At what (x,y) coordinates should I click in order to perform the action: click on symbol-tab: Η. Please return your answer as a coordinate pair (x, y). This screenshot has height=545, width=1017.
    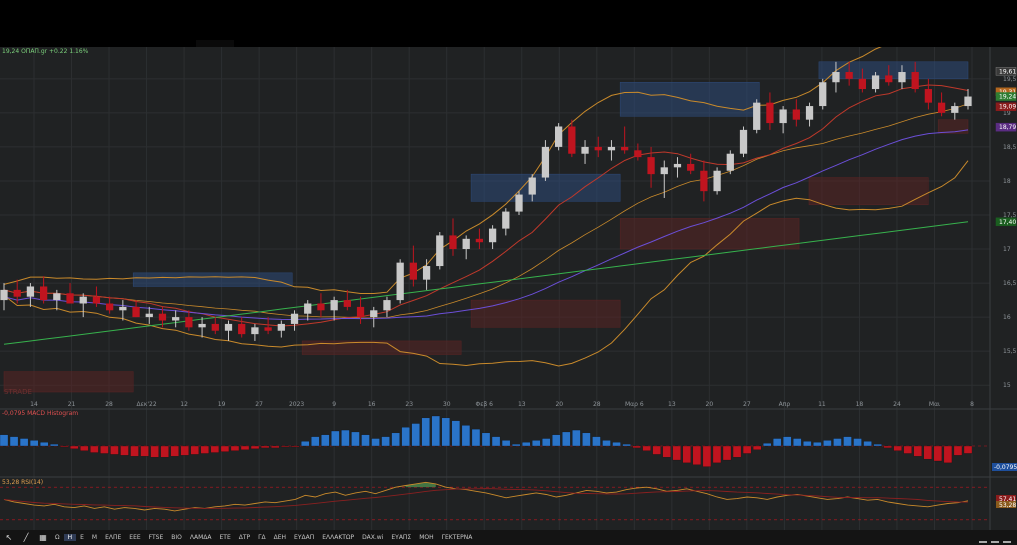
    Looking at the image, I should click on (70, 537).